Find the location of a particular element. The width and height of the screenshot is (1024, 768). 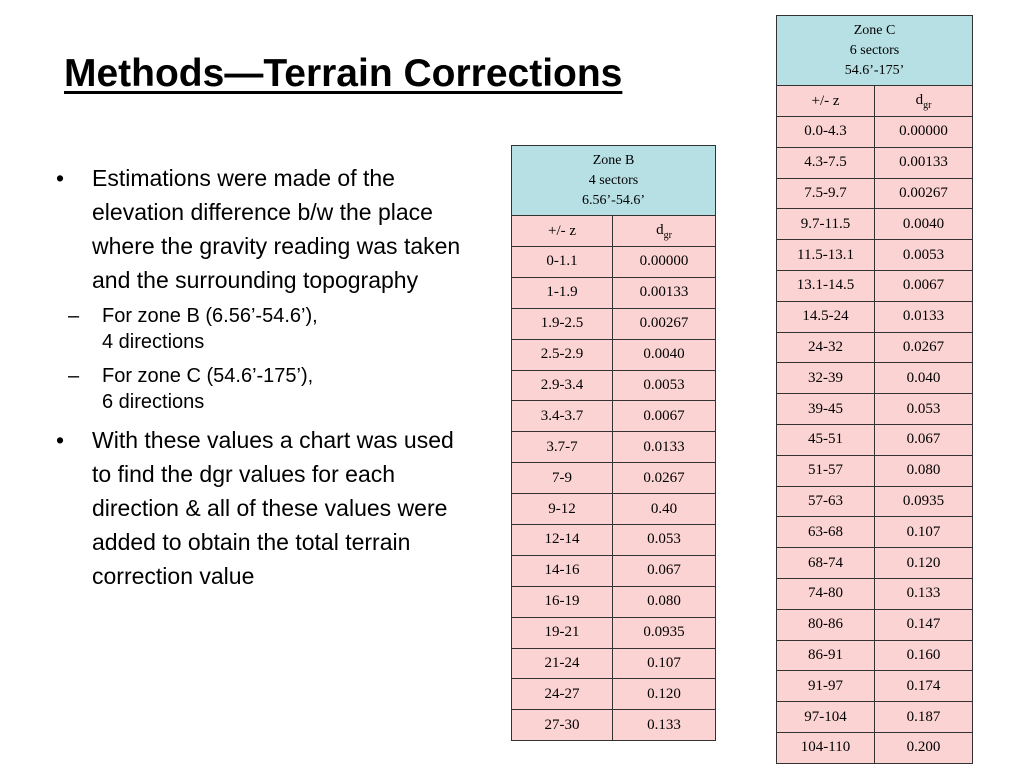

z-range-cell: 16-19 is located at coordinates (562, 601).